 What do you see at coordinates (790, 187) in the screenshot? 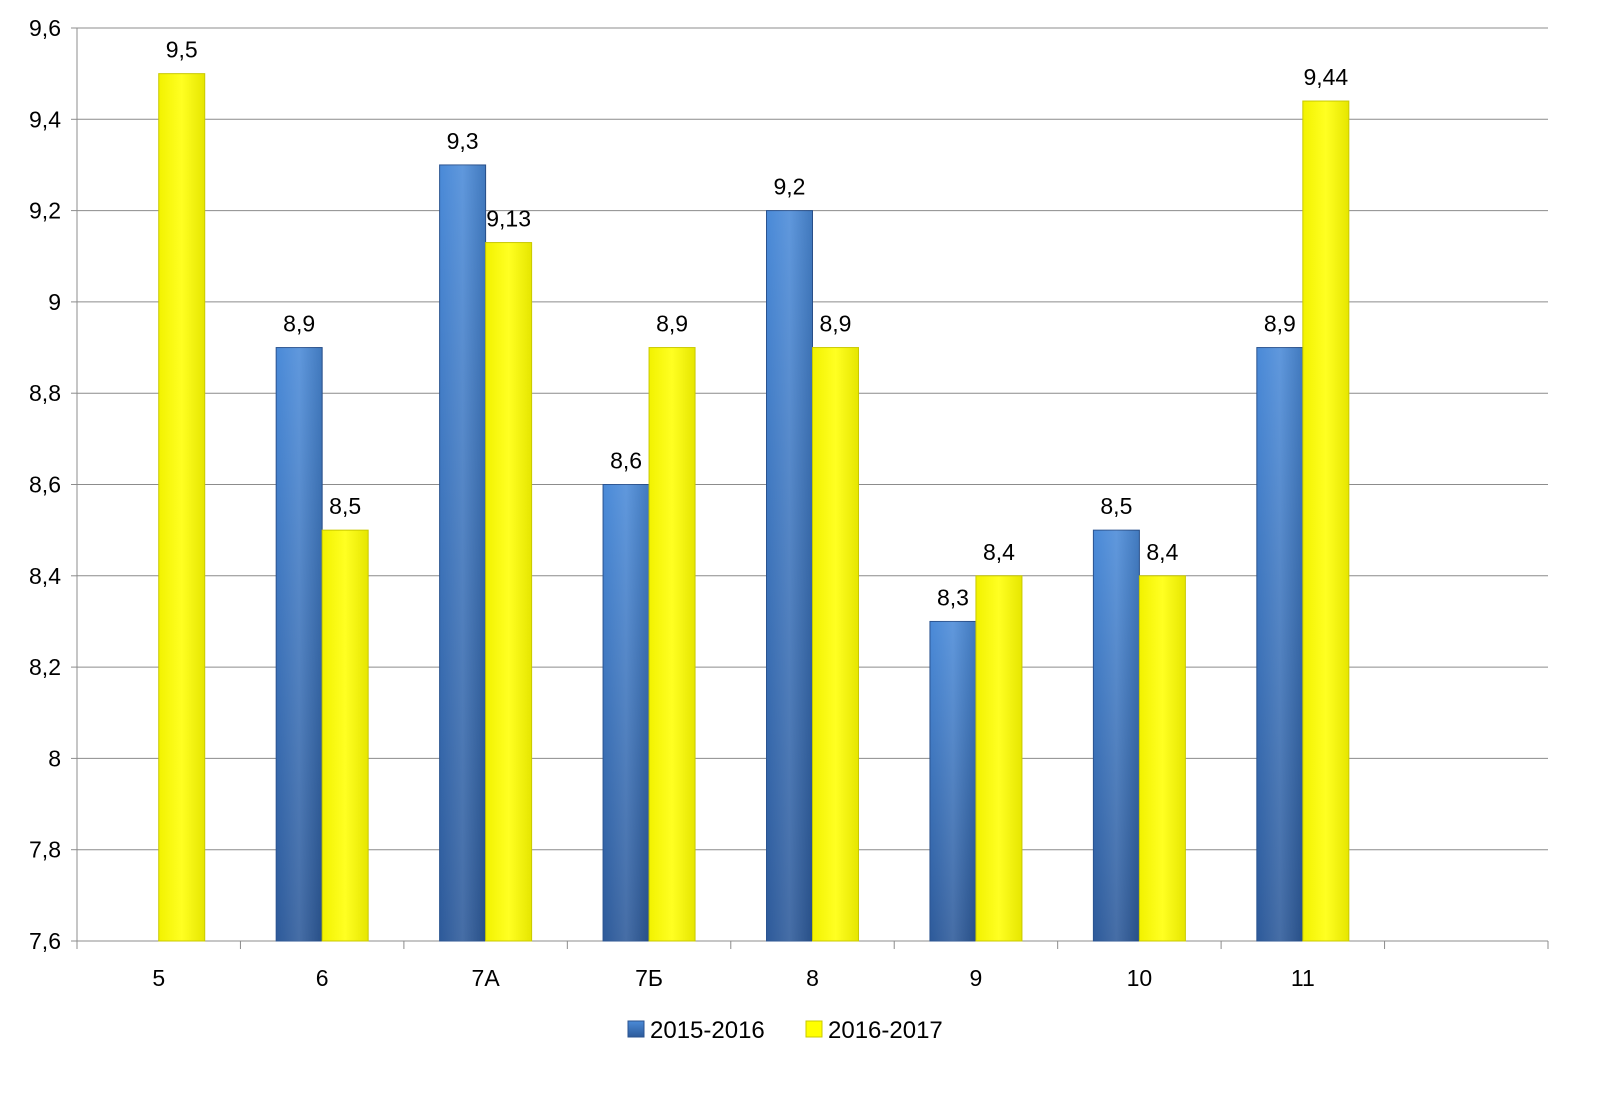
I see `data-label: 9,2` at bounding box center [790, 187].